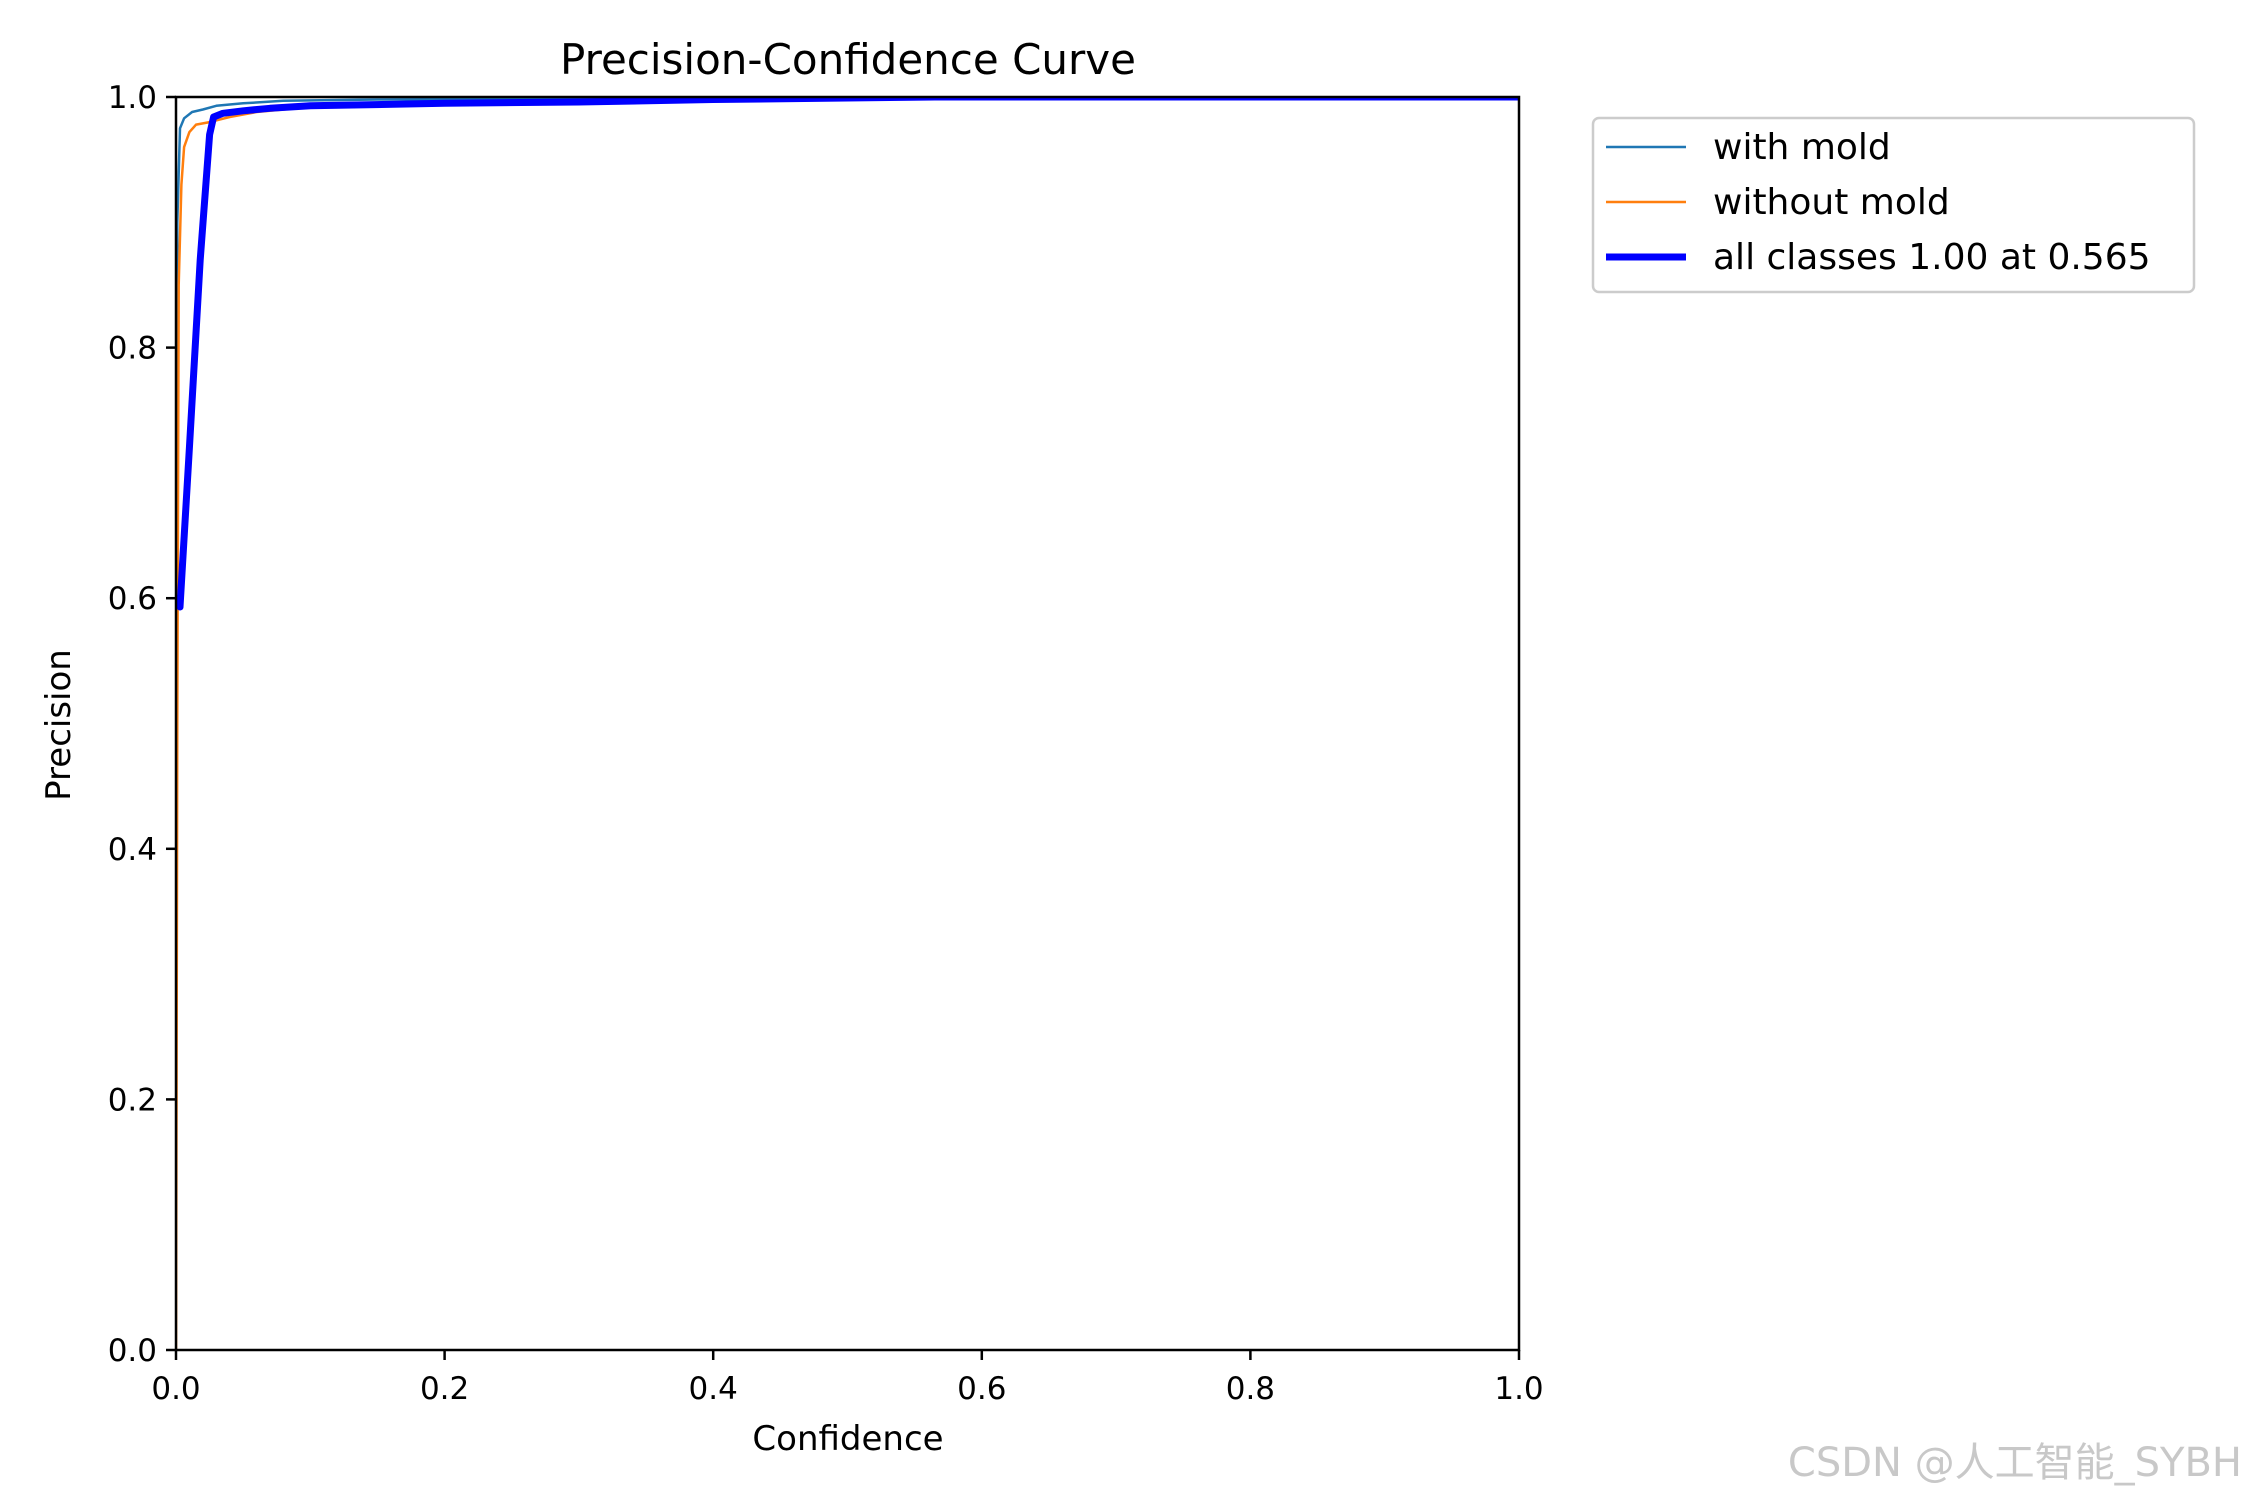 The image size is (2250, 1500). What do you see at coordinates (1518, 1389) in the screenshot?
I see `x-tick-label: 1.0` at bounding box center [1518, 1389].